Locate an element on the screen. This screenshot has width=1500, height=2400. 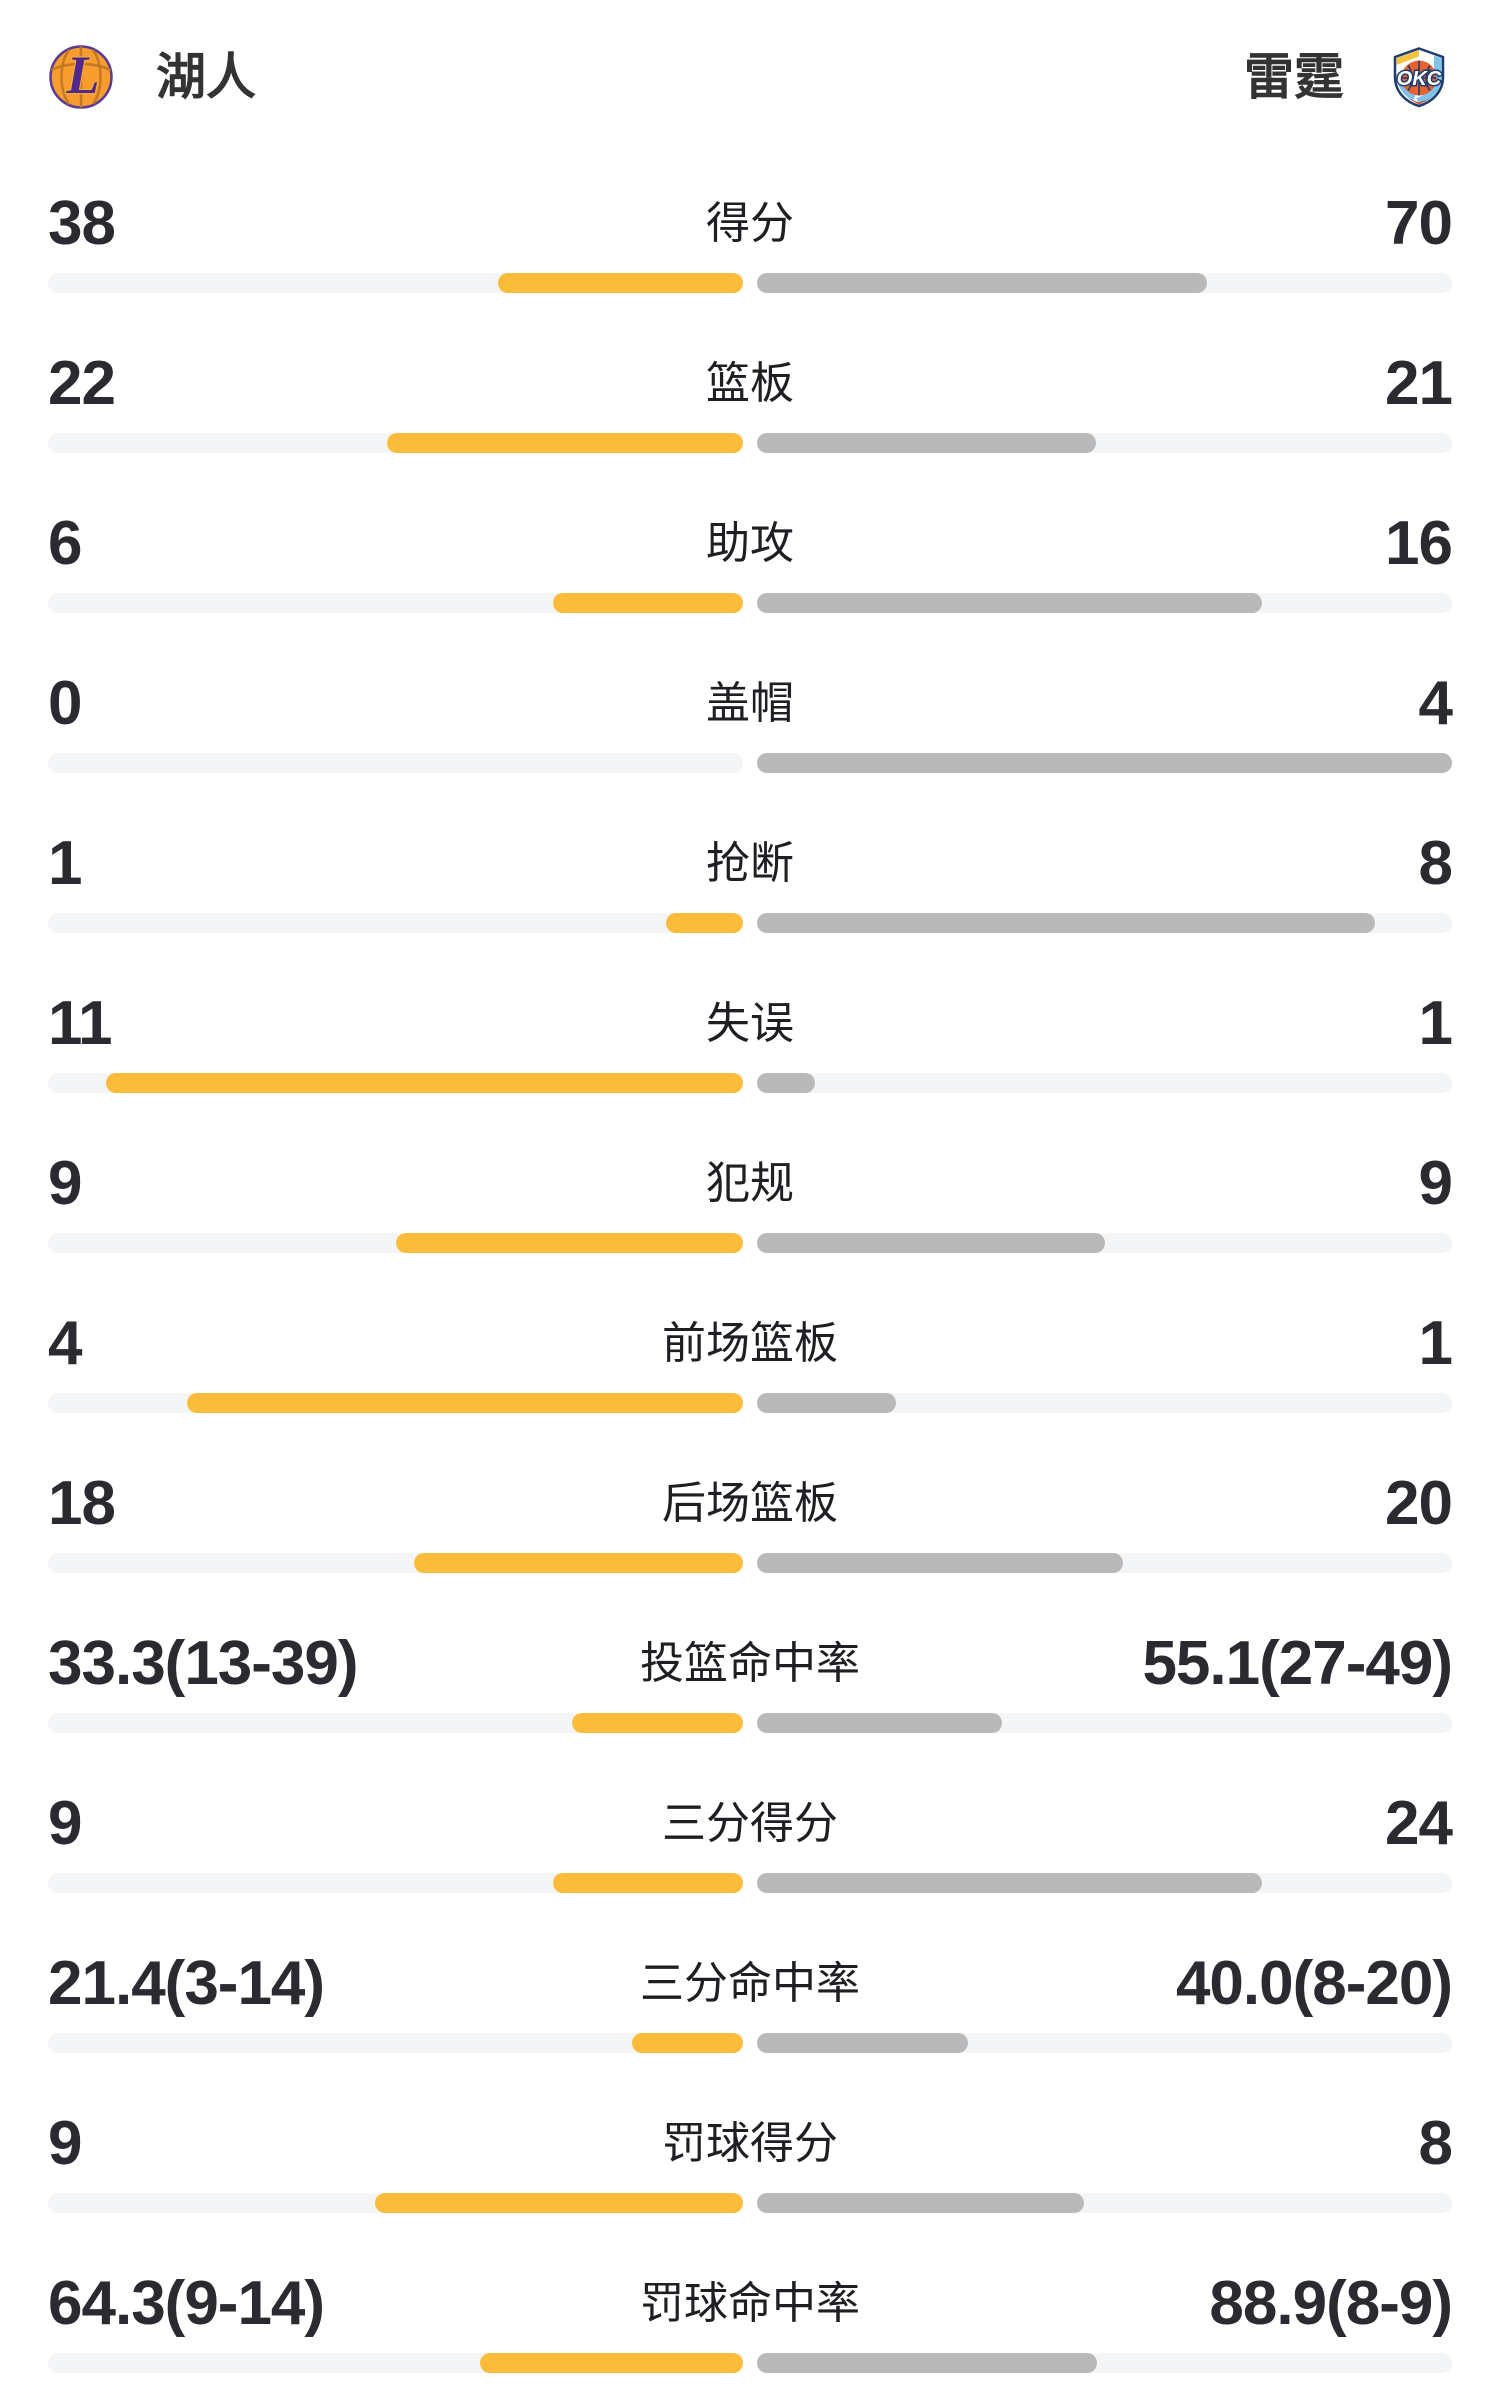
away-stat-value: 1 is located at coordinates (1435, 1343).